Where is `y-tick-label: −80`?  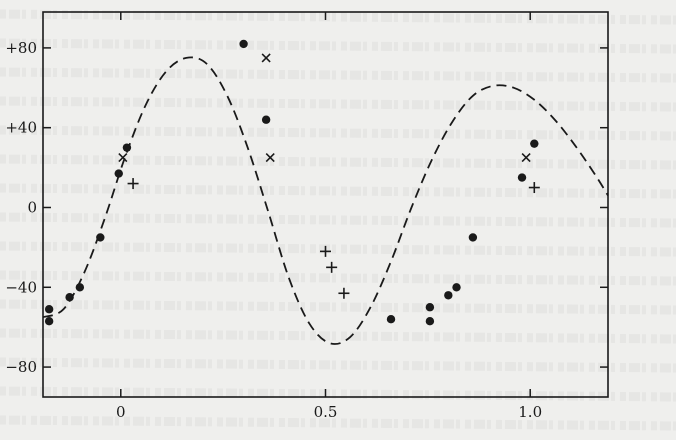 y-tick-label: −80 is located at coordinates (21, 367).